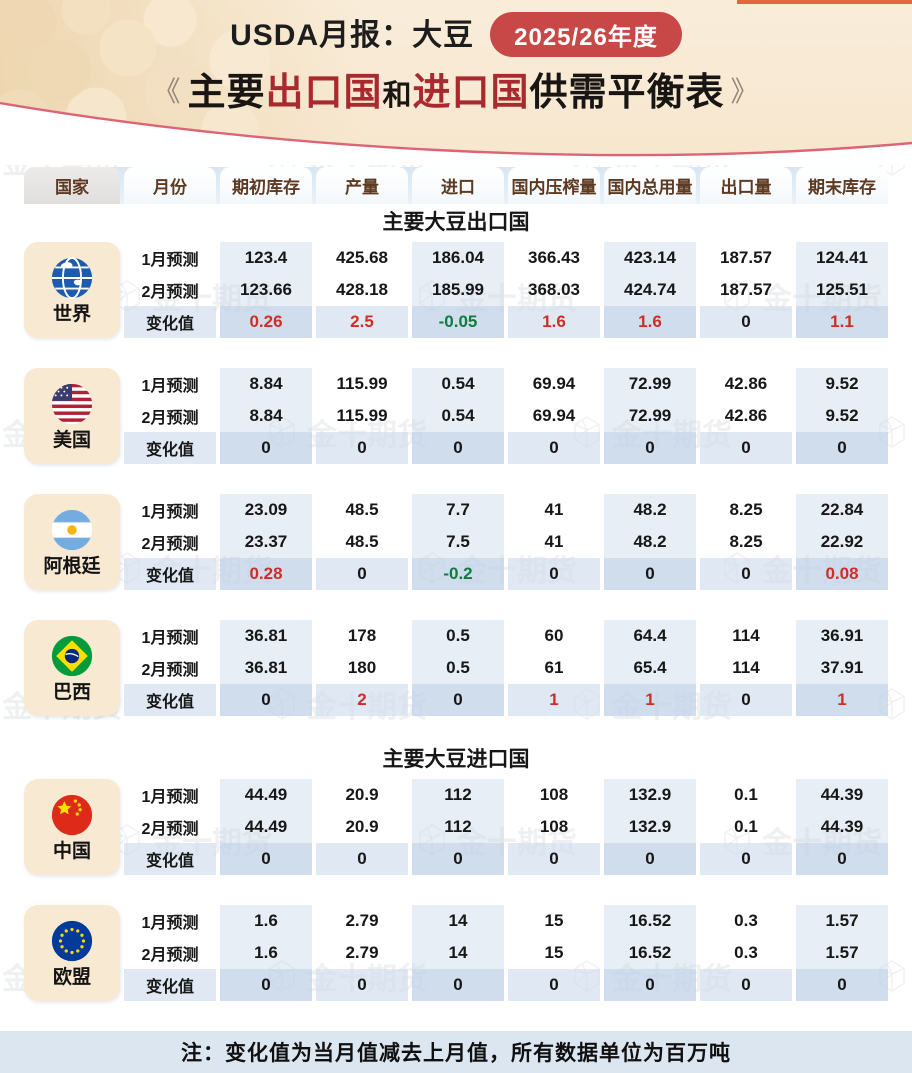  Describe the element at coordinates (362, 635) in the screenshot. I see `data-cell: 178` at that location.